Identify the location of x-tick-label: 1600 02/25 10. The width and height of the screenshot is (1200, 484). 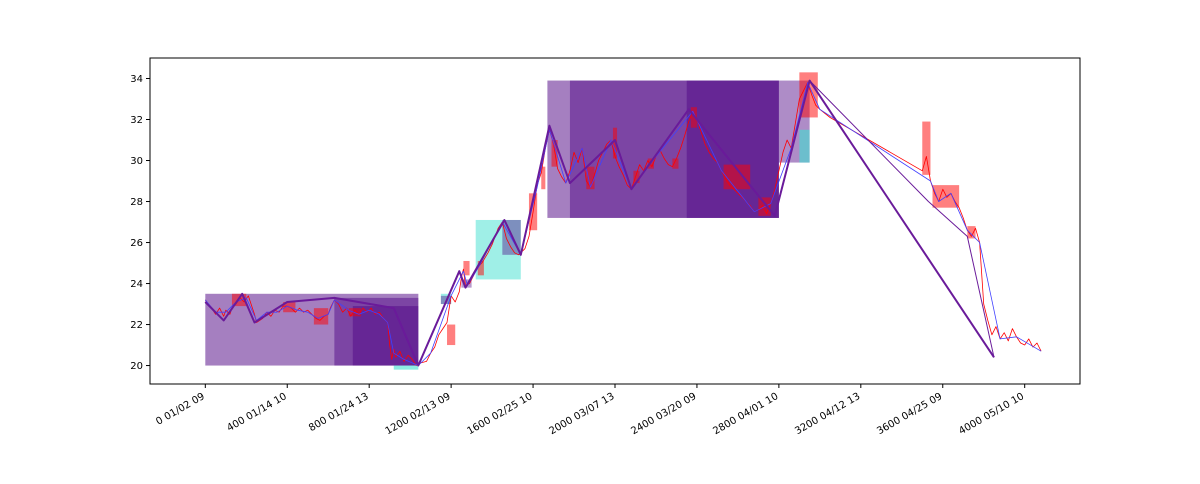
(500, 414).